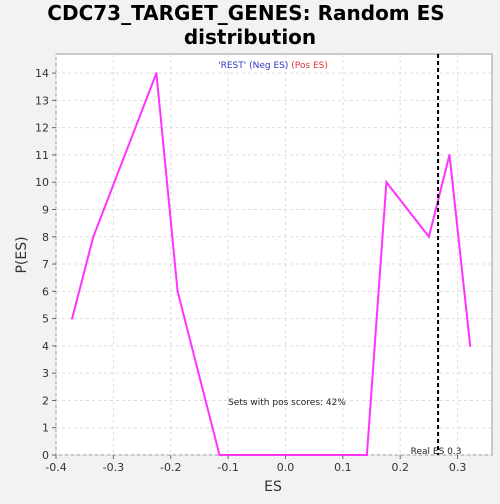 The image size is (500, 504). Describe the element at coordinates (436, 452) in the screenshot. I see `real-es-label: Real ES 0.3` at that location.